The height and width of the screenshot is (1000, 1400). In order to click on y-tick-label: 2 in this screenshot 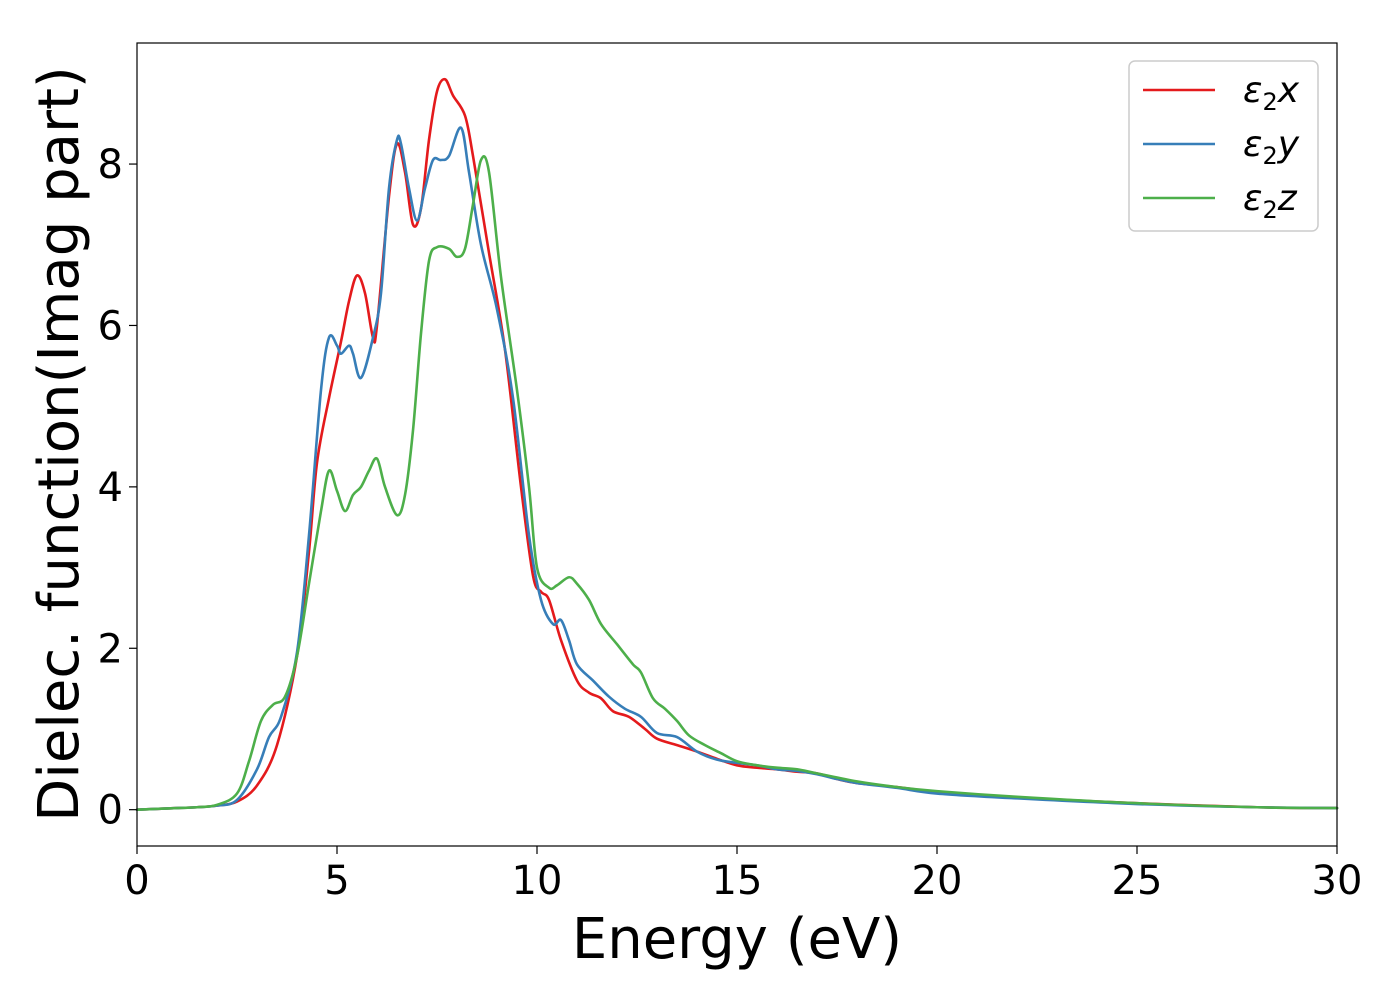, I will do `click(110, 649)`.